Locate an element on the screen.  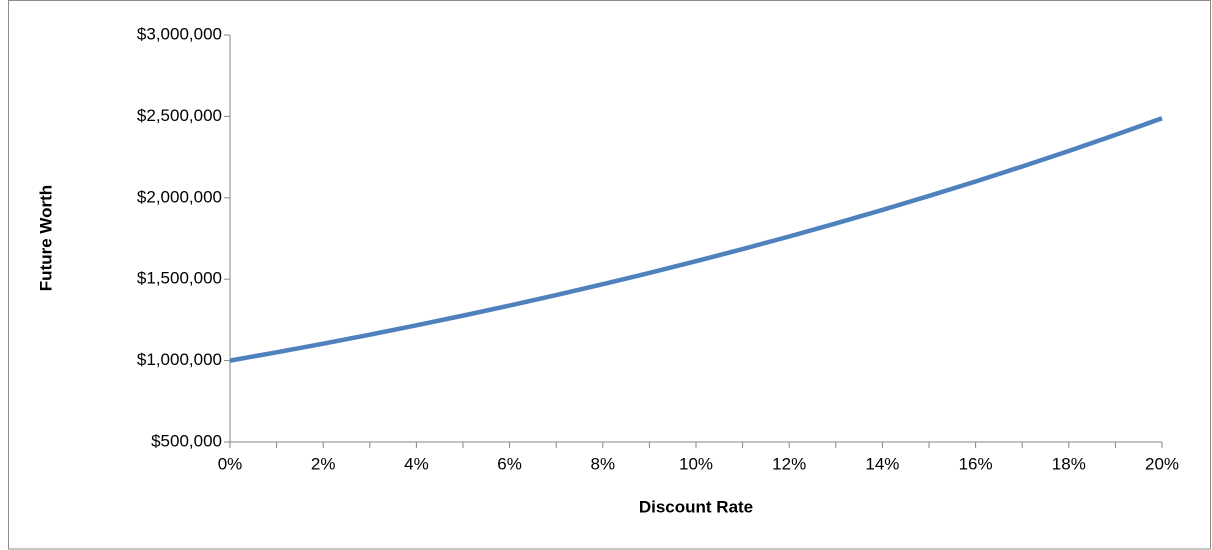
x-tick-label: 10% is located at coordinates (696, 463).